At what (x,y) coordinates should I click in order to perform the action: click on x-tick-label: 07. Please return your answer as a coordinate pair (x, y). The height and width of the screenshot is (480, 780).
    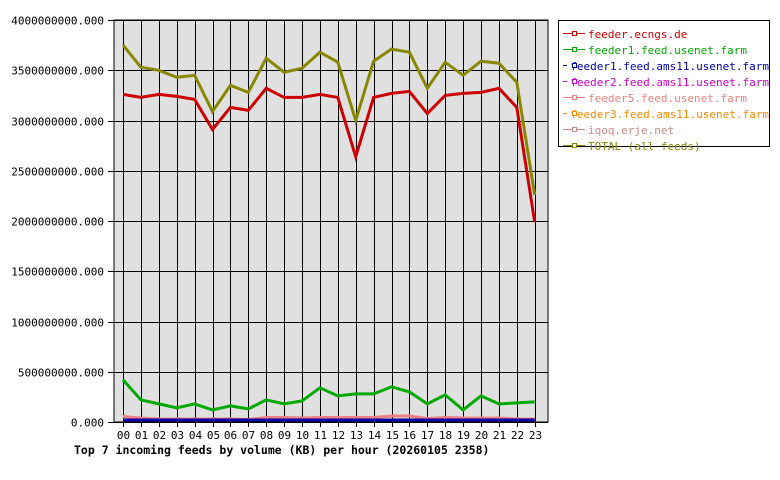
    Looking at the image, I should click on (248, 435).